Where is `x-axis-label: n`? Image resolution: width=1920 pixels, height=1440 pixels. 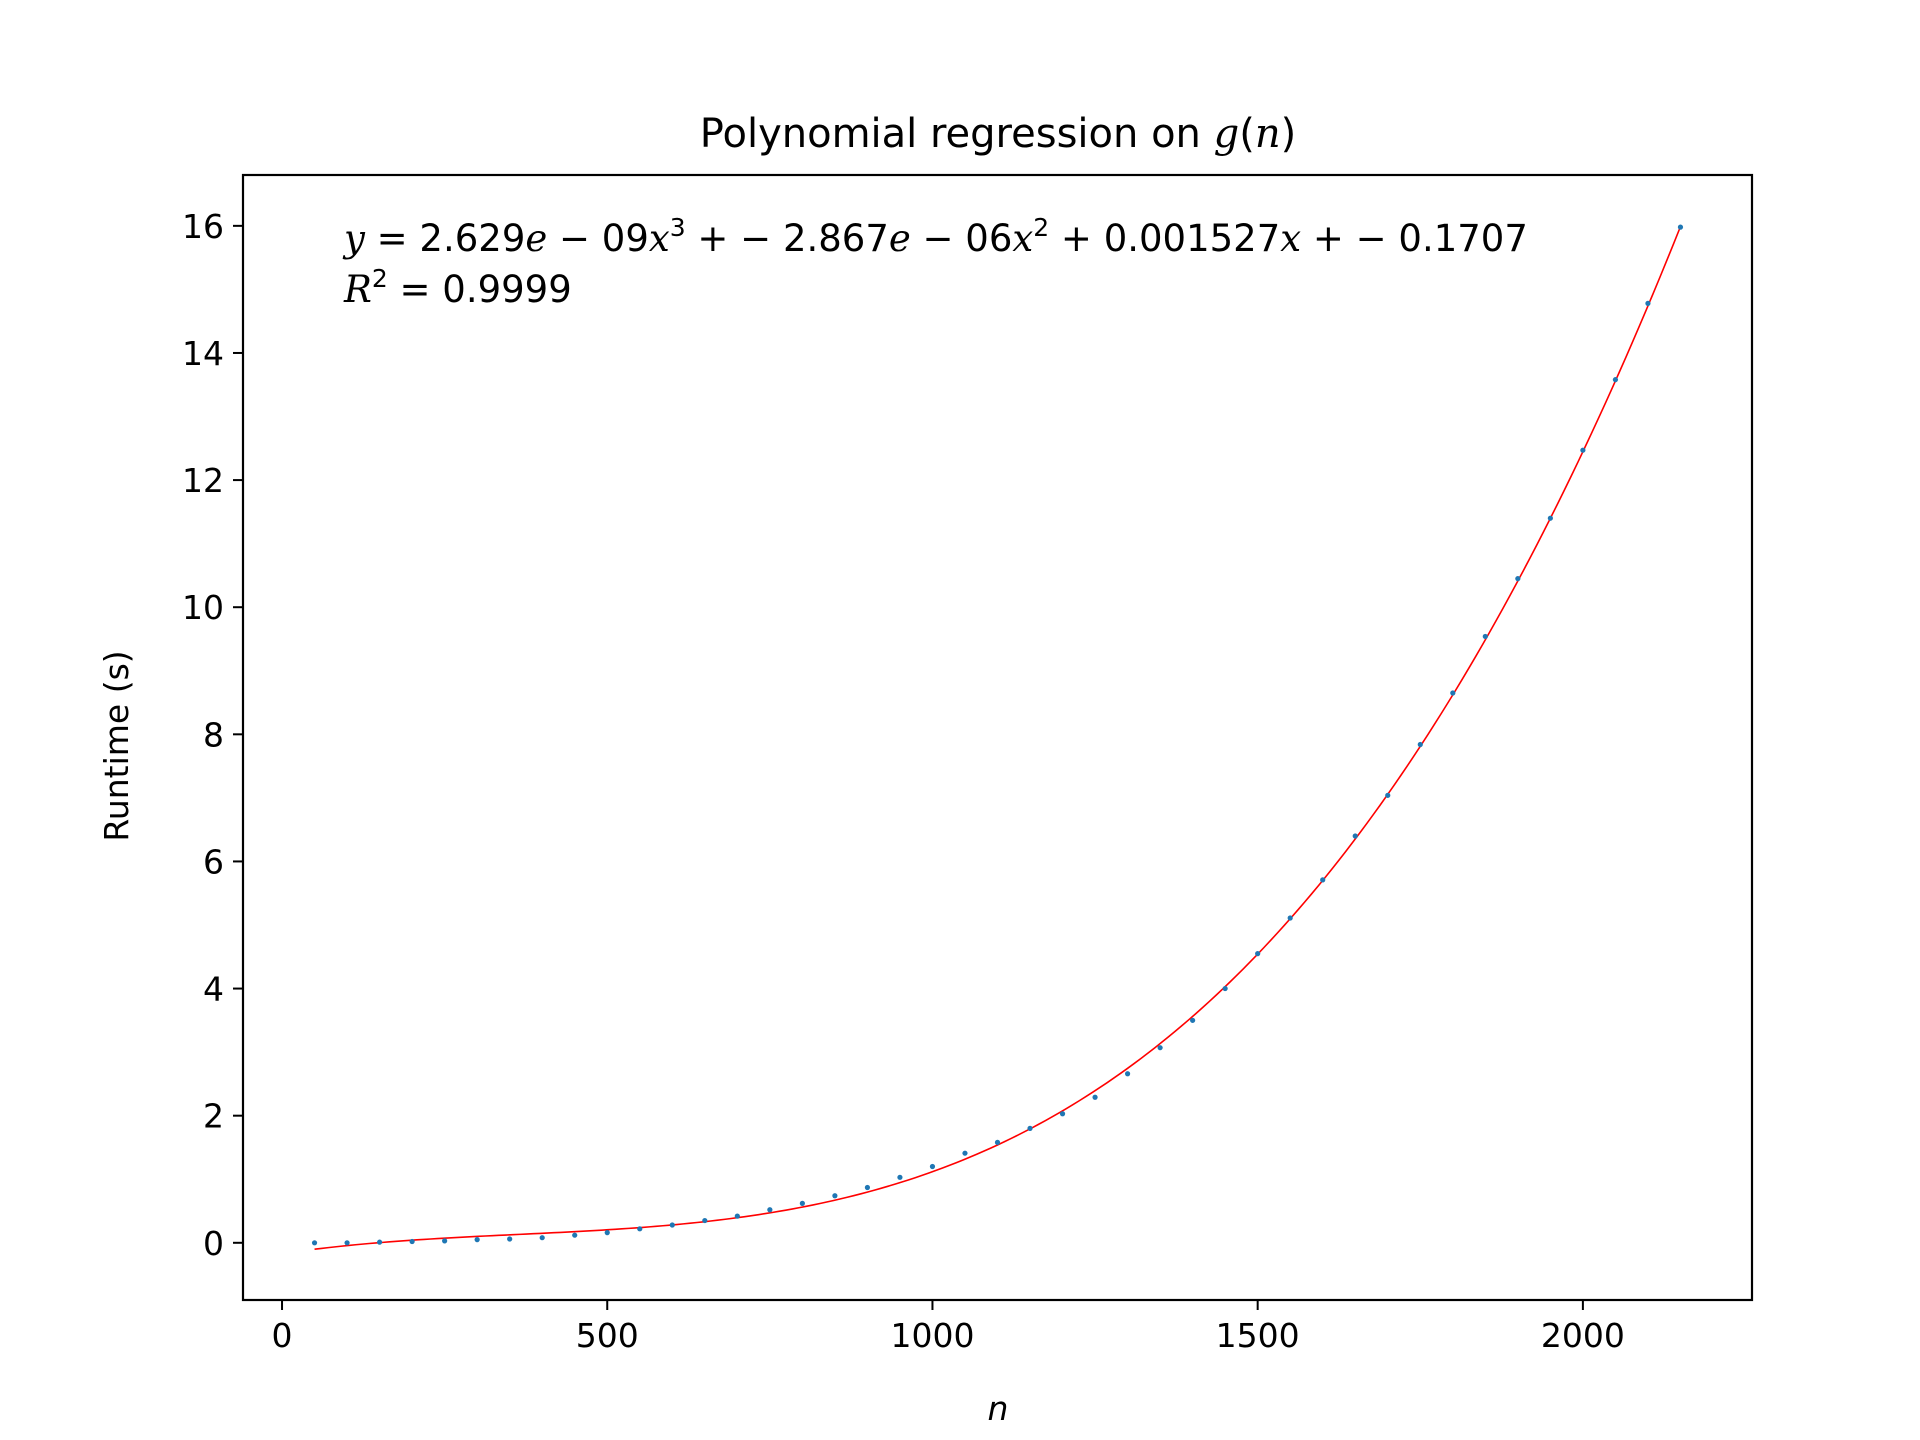 x-axis-label: n is located at coordinates (998, 1408).